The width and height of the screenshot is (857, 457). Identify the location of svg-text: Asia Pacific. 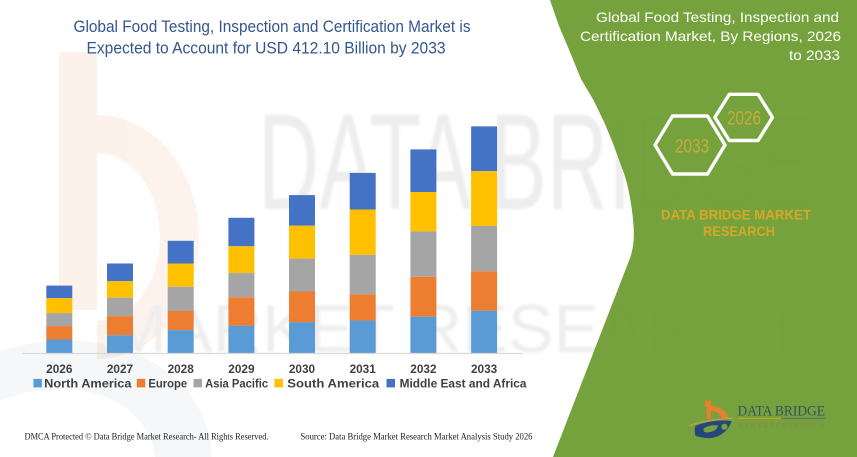
(236, 384).